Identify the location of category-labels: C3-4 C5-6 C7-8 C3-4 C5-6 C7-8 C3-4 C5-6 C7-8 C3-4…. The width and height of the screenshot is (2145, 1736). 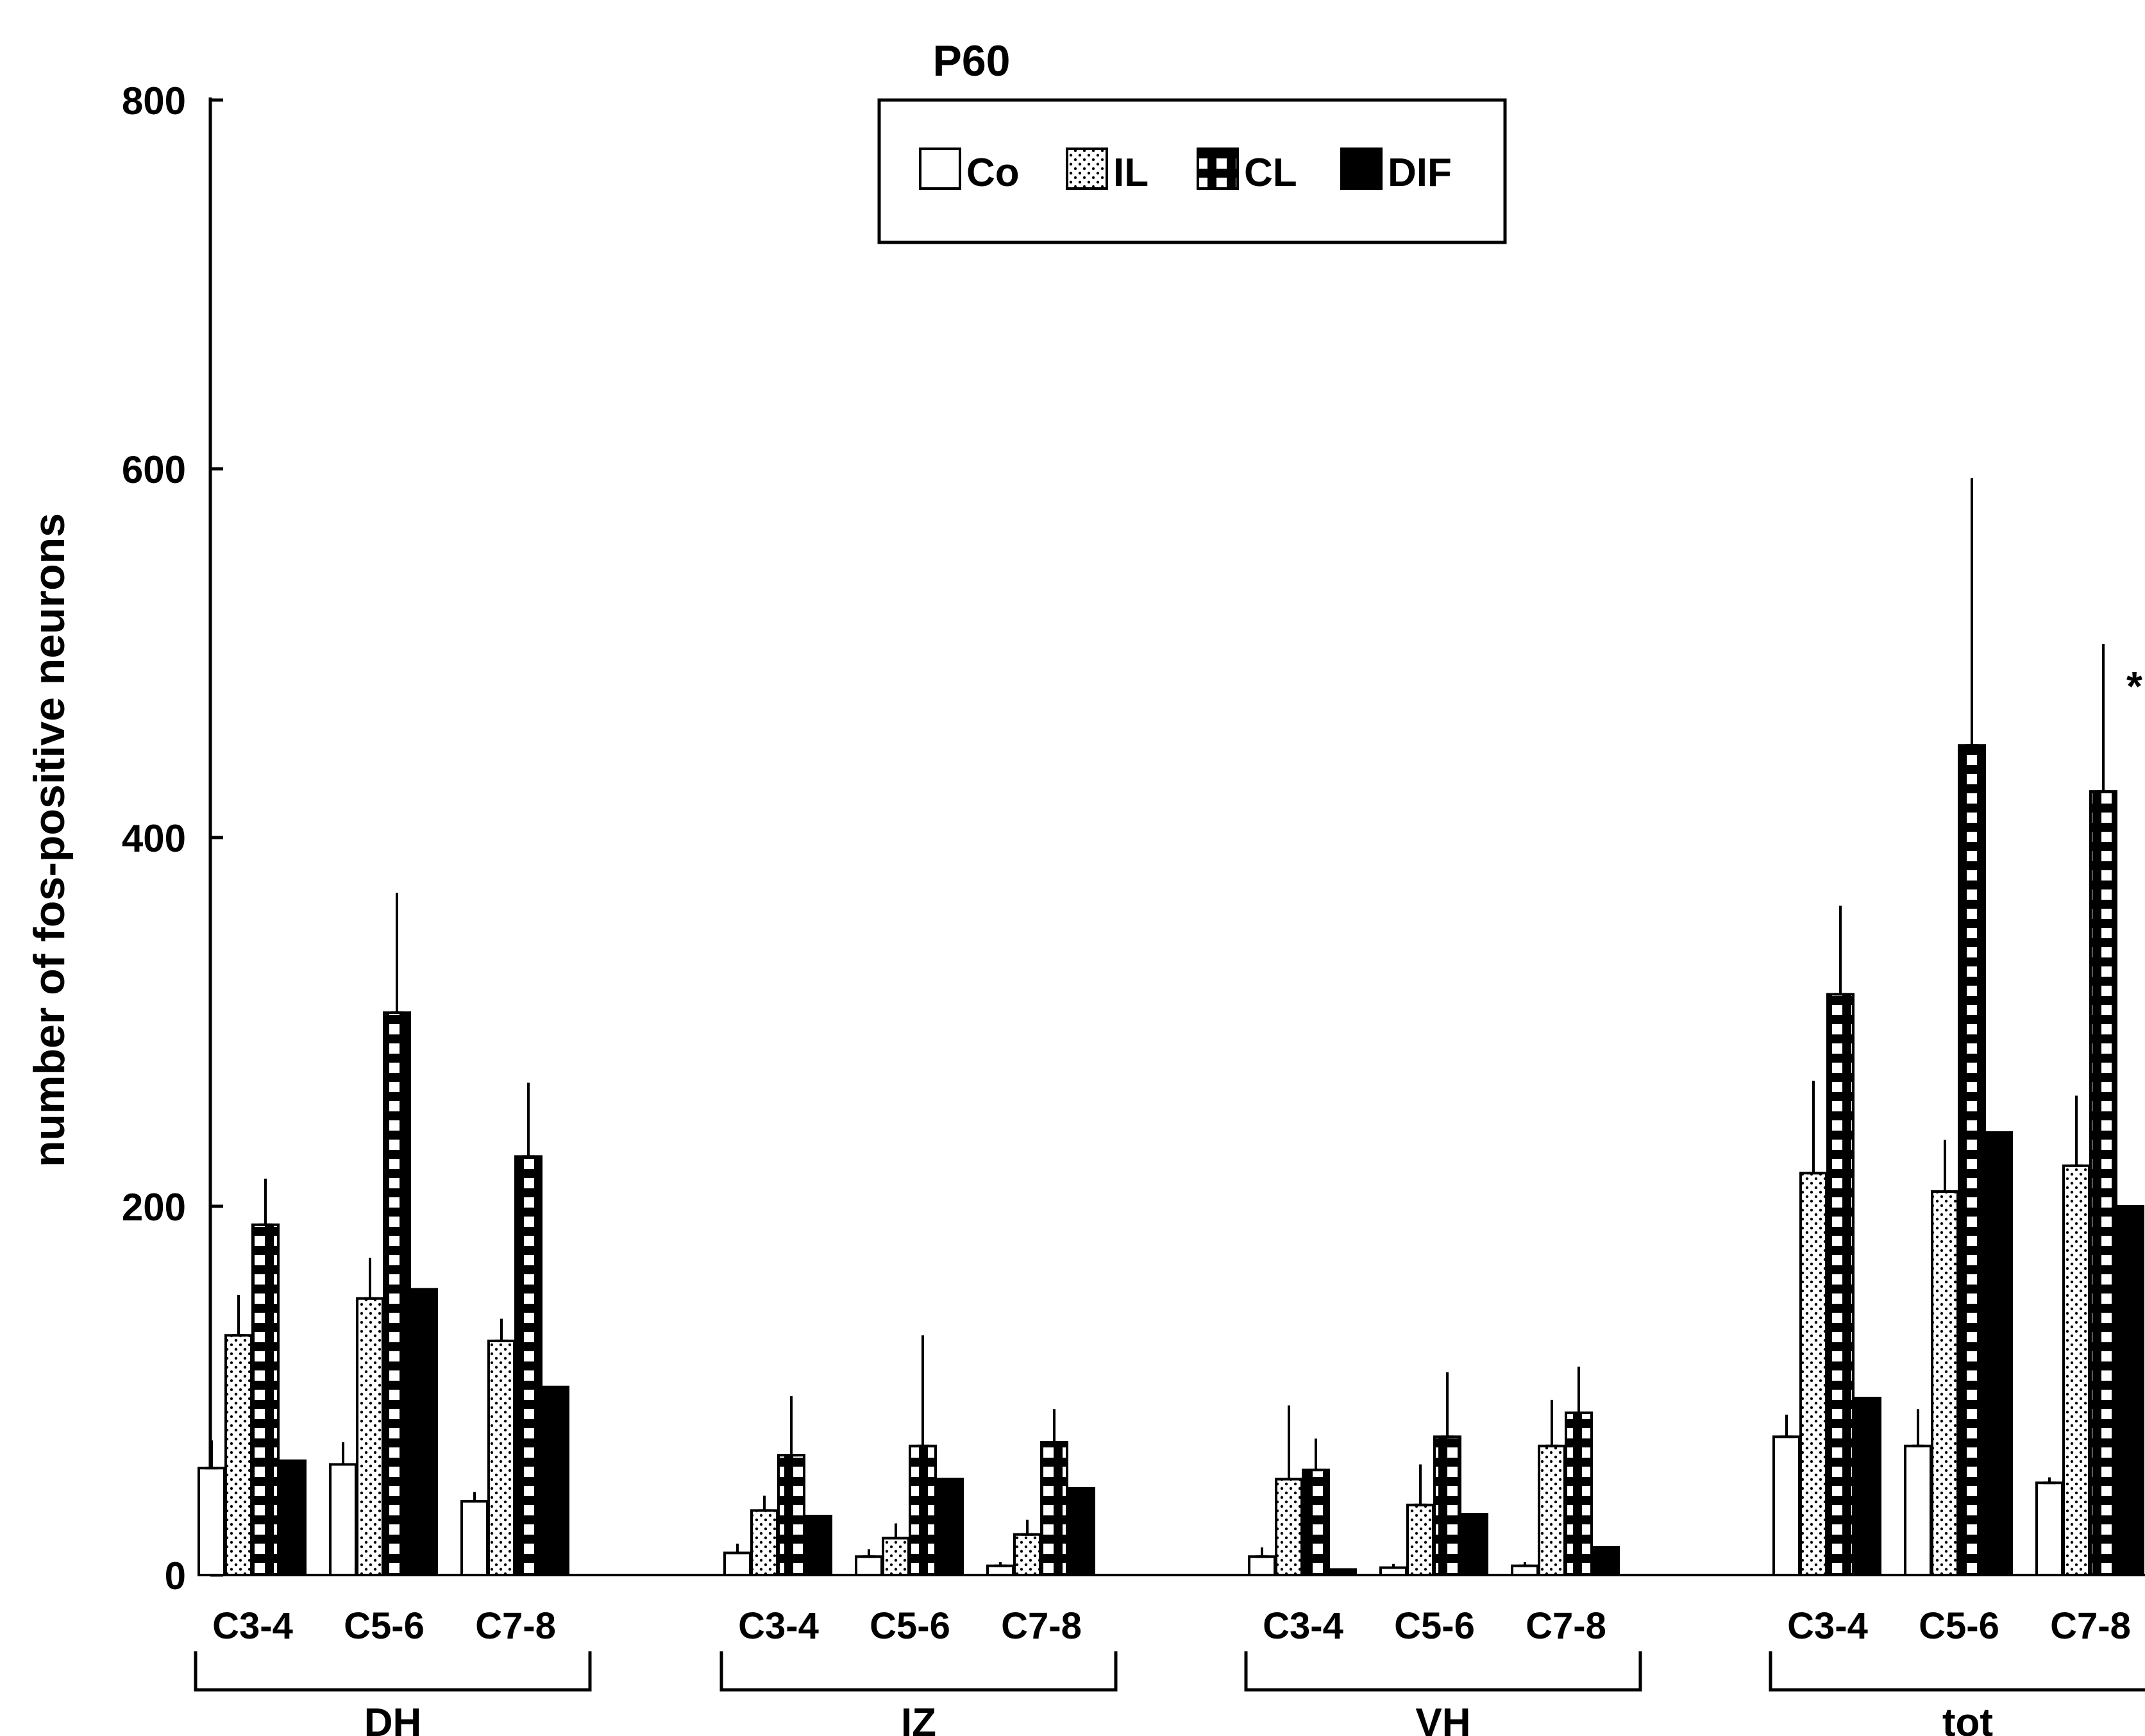
(1171, 1626).